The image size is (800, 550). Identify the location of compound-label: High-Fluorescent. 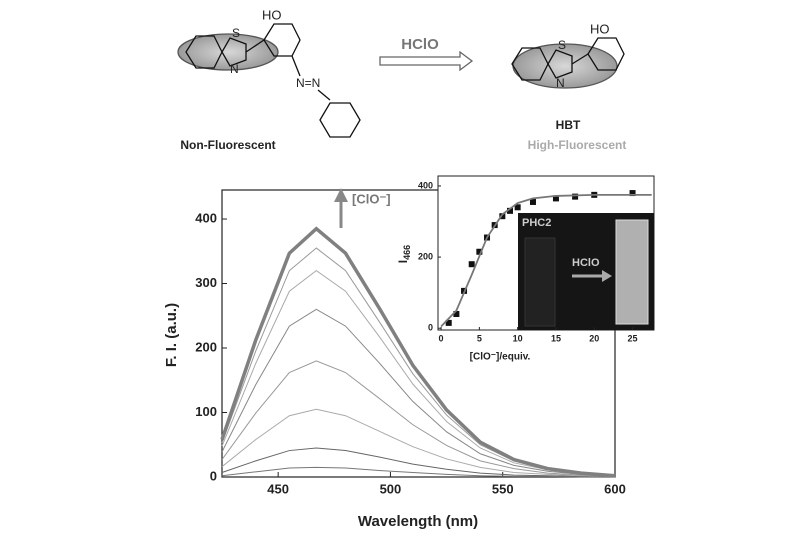
(577, 145).